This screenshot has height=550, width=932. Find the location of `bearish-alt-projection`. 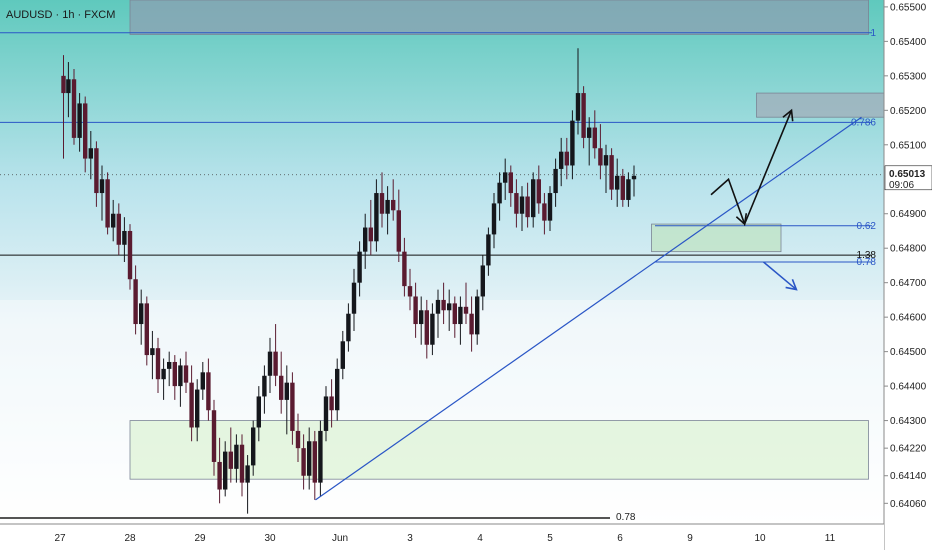

bearish-alt-projection is located at coordinates (780, 276).